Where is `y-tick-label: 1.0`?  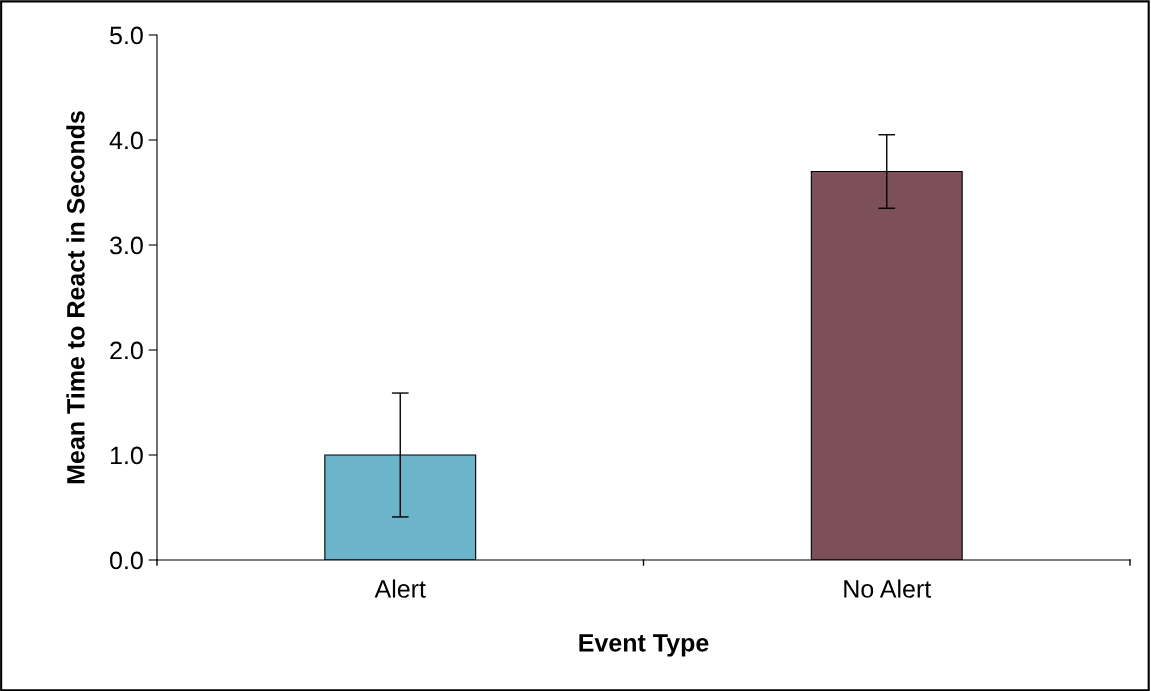 y-tick-label: 1.0 is located at coordinates (126, 455).